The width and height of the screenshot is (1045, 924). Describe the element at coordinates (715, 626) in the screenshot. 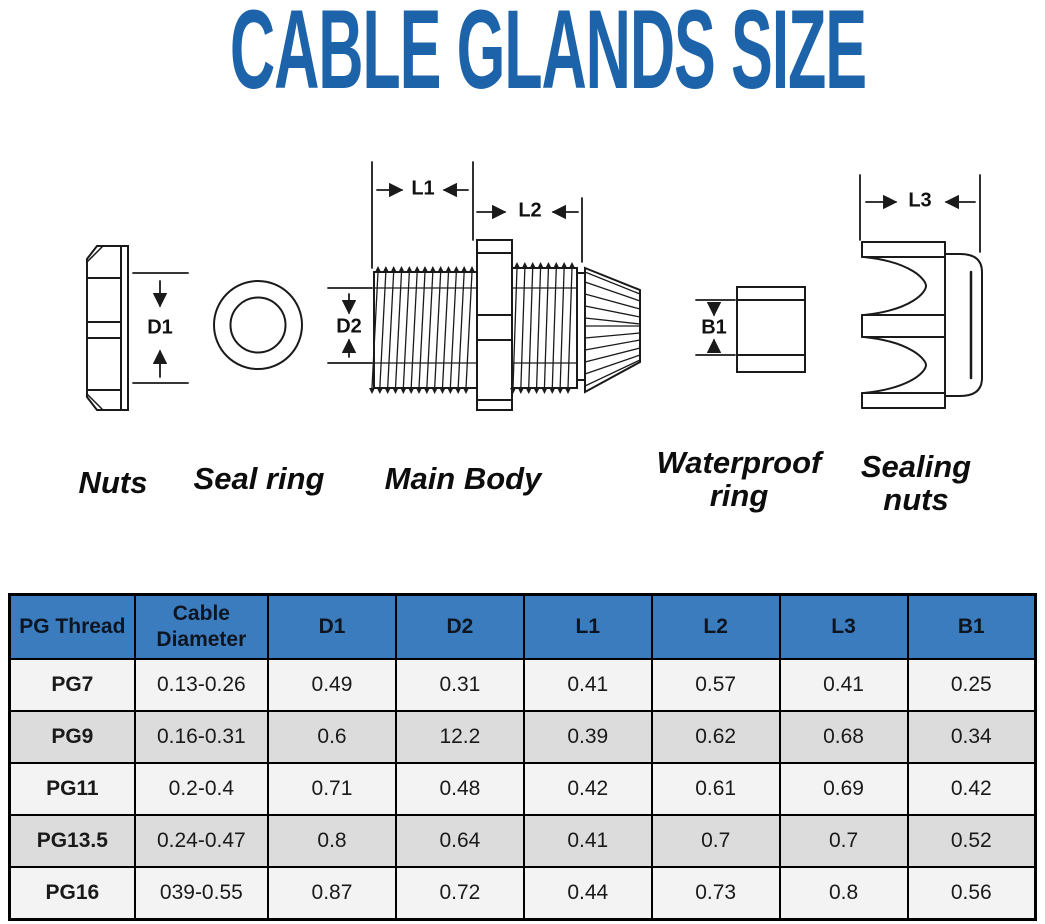

I see `column-header-l2: L2` at that location.